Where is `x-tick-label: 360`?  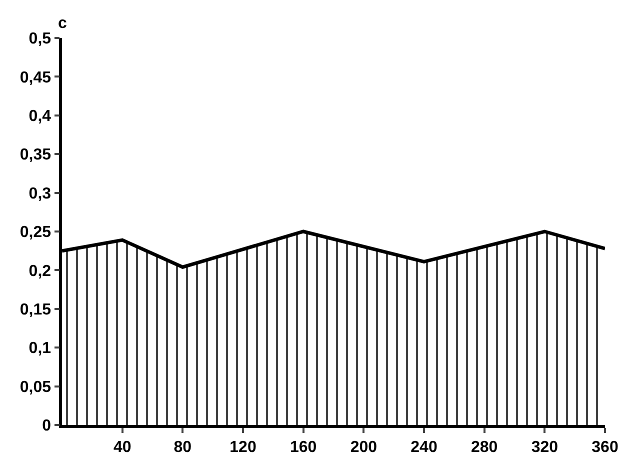
x-tick-label: 360 is located at coordinates (605, 447).